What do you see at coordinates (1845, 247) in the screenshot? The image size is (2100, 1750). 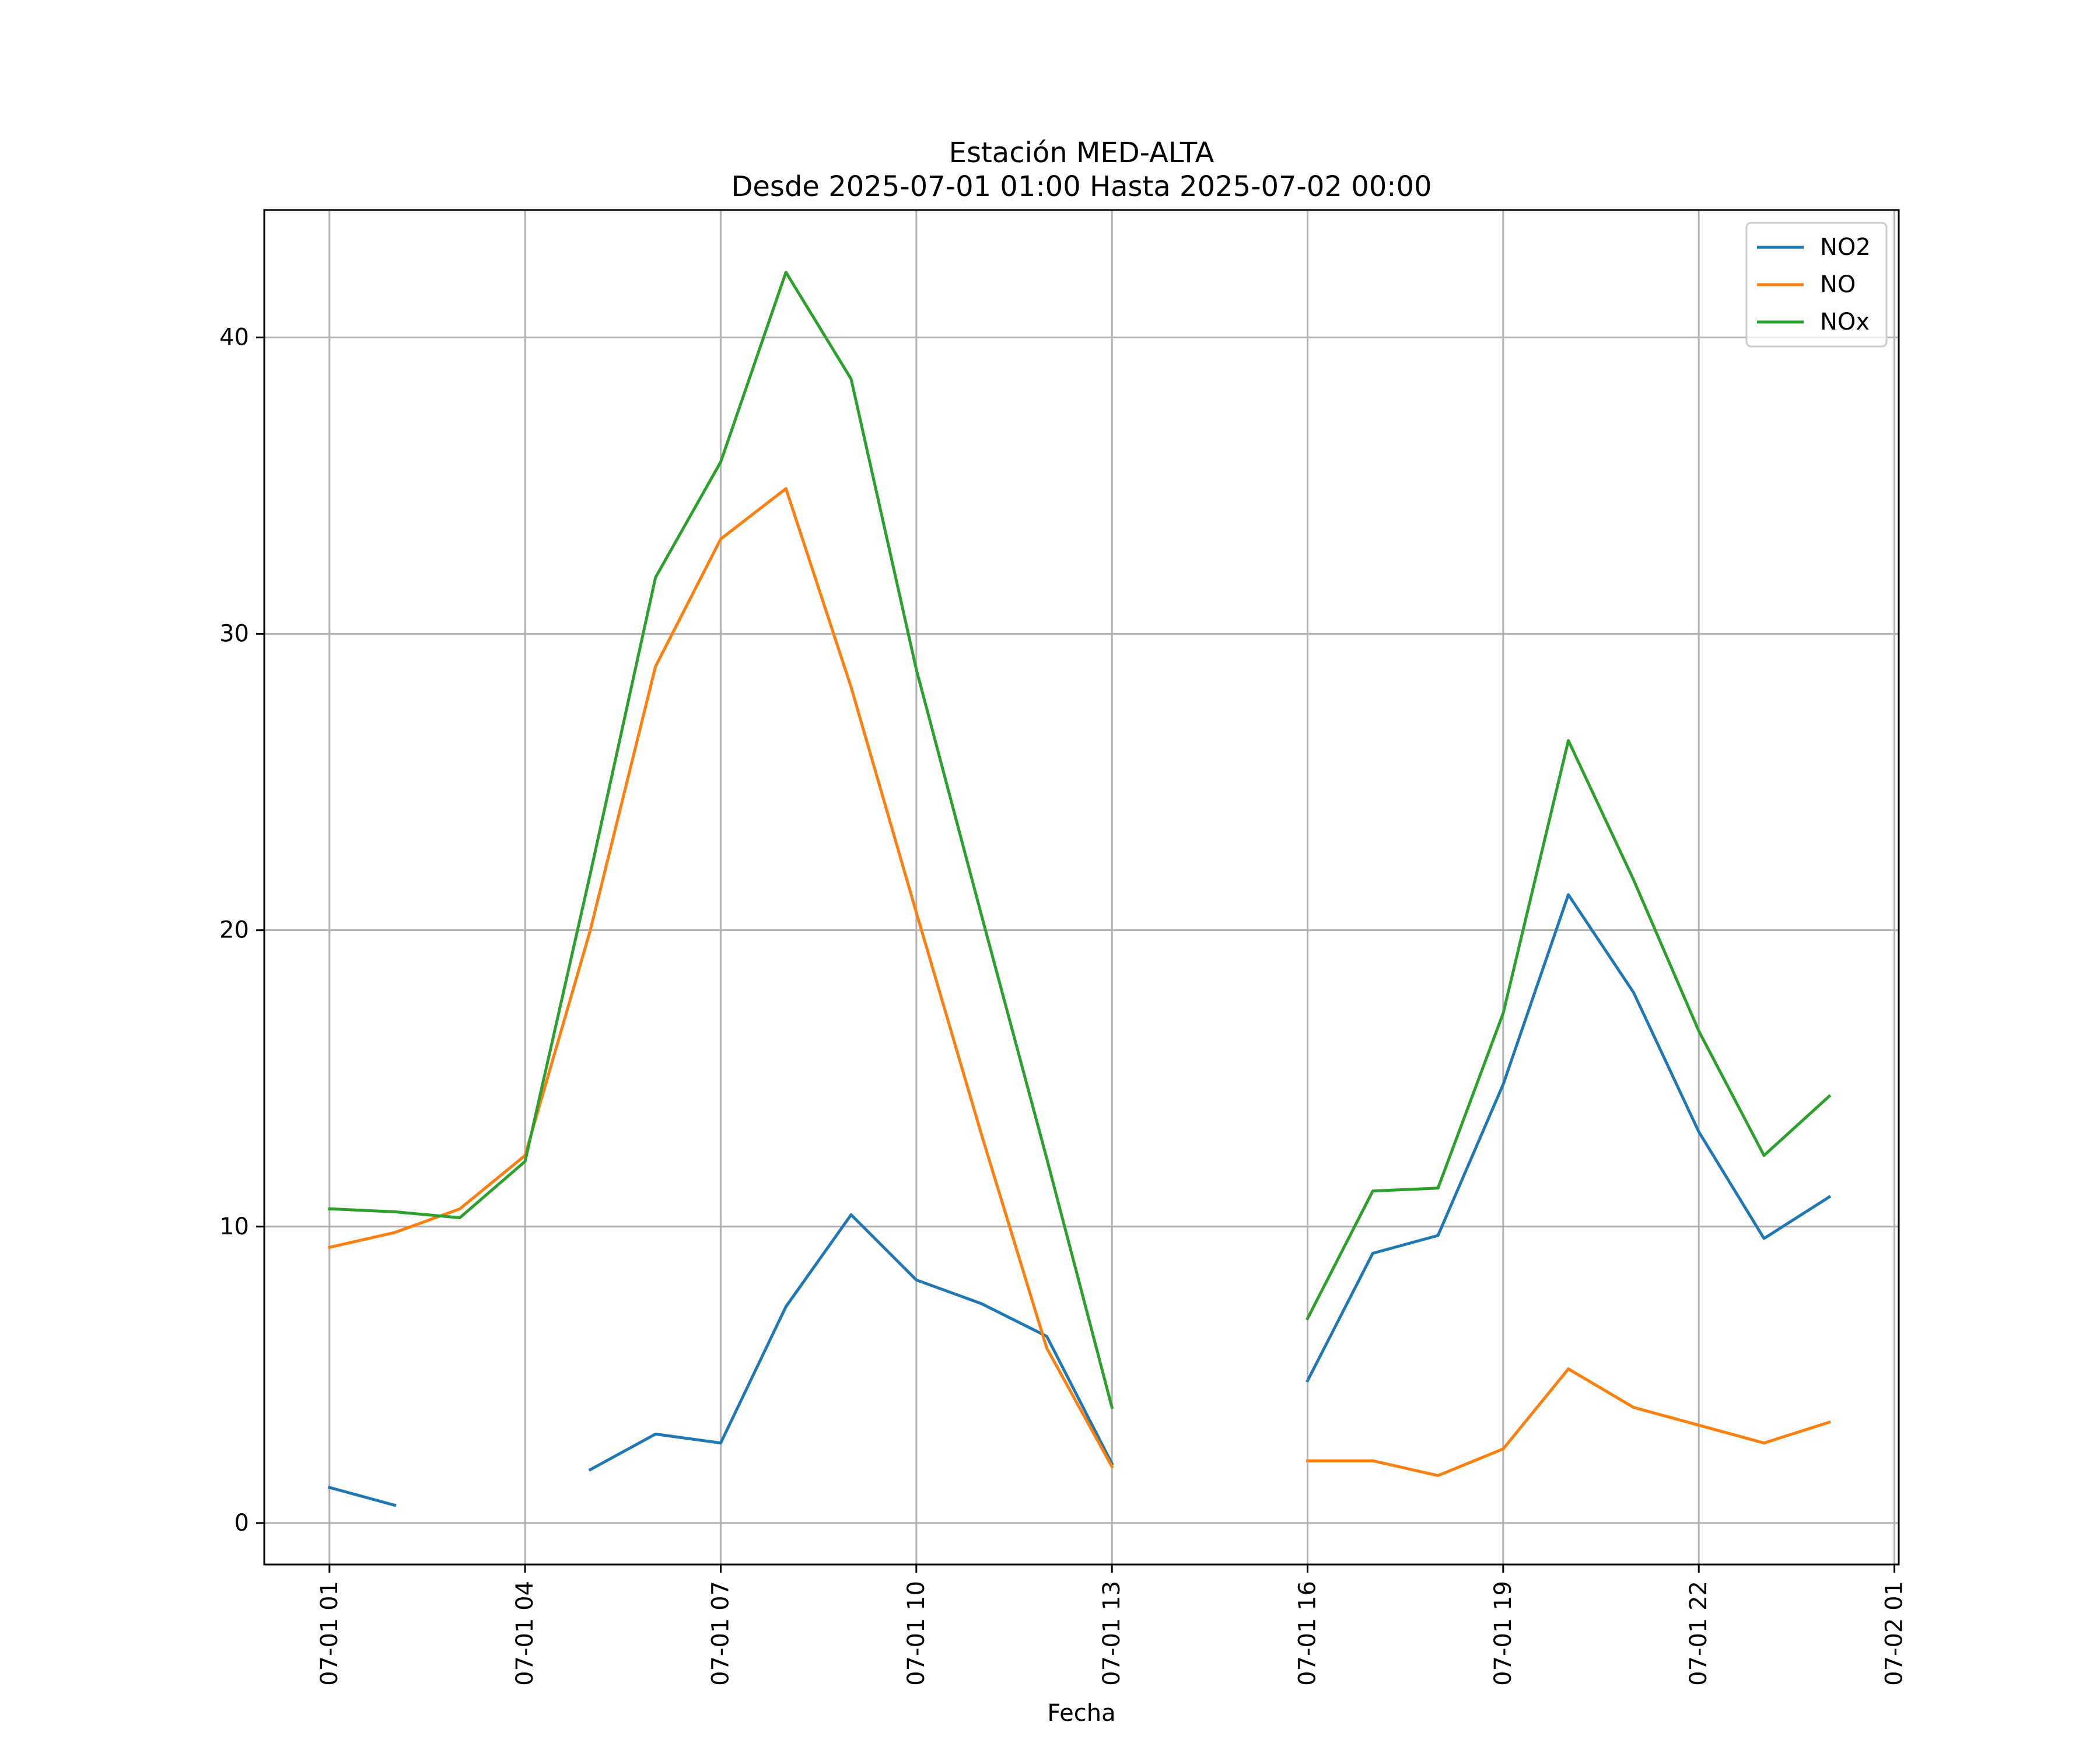 I see `legend-label-no2: NO2` at bounding box center [1845, 247].